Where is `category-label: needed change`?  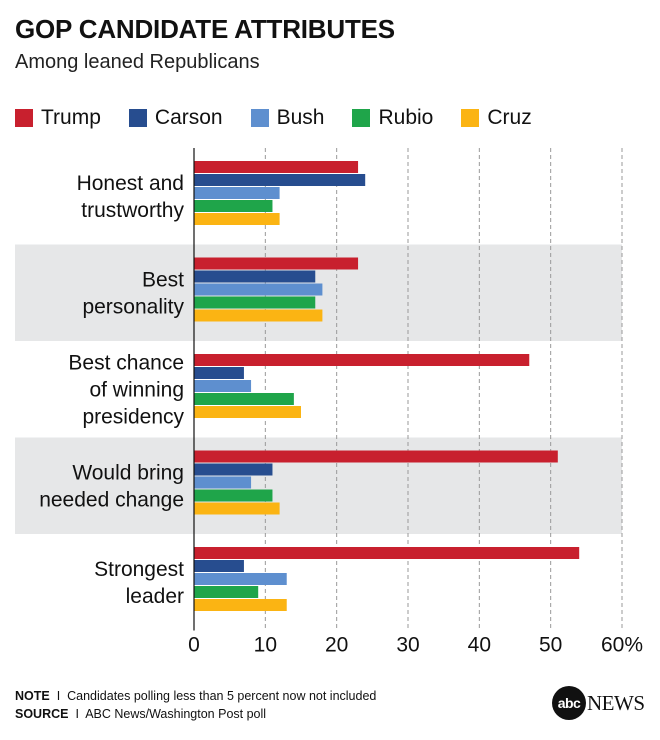 category-label: needed change is located at coordinates (111, 499).